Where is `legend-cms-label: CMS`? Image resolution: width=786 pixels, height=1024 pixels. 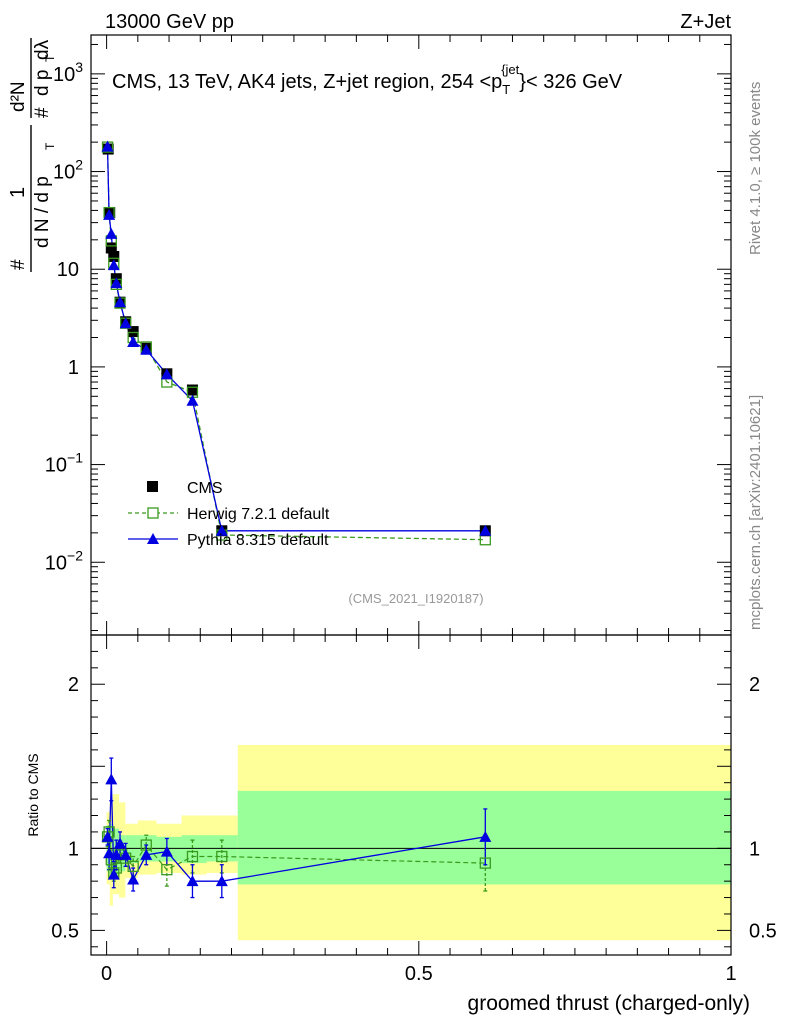 legend-cms-label: CMS is located at coordinates (205, 488).